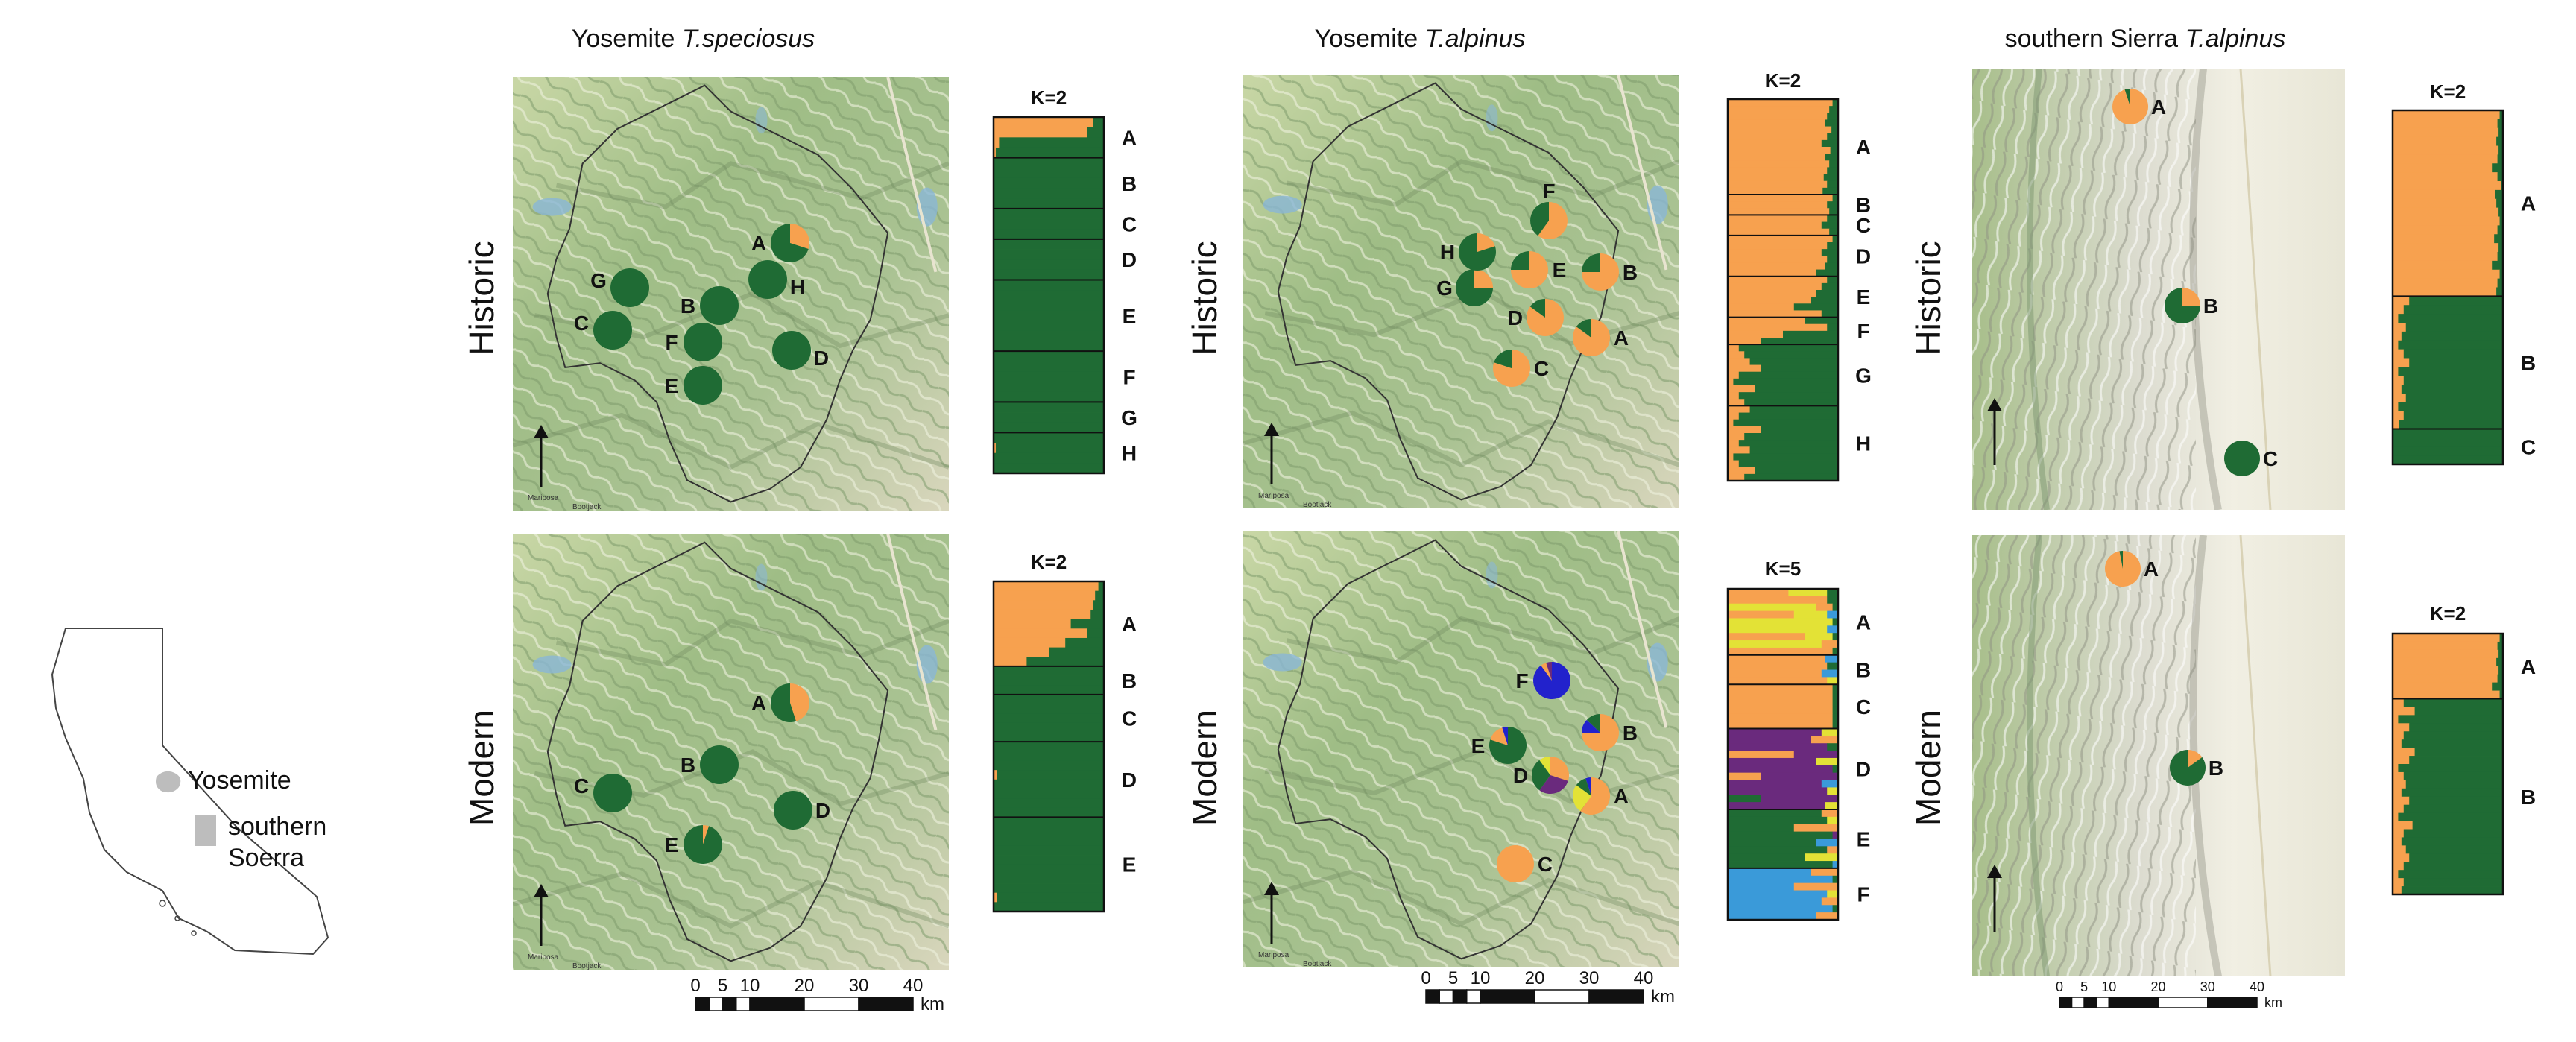  I want to click on column-title-1: Yosemite T.speciosus, so click(693, 39).